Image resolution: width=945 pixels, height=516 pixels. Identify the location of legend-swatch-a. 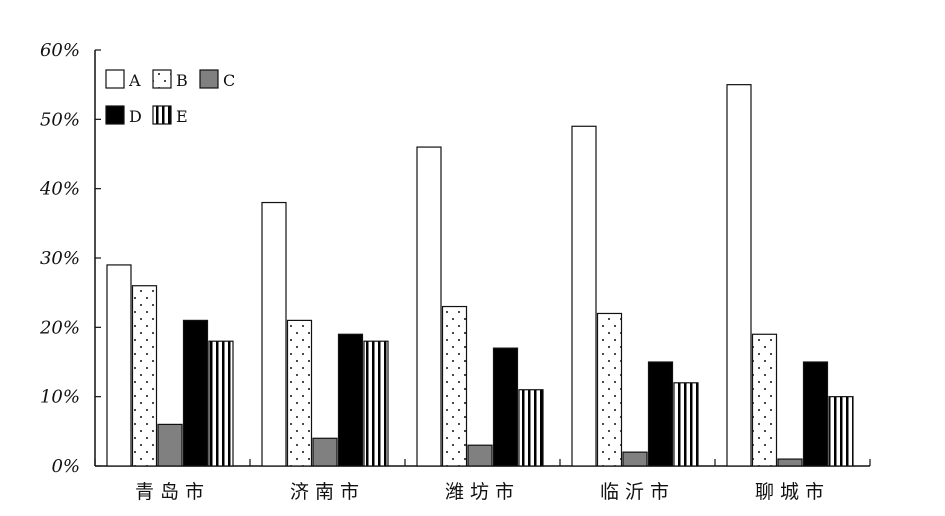
(115, 79).